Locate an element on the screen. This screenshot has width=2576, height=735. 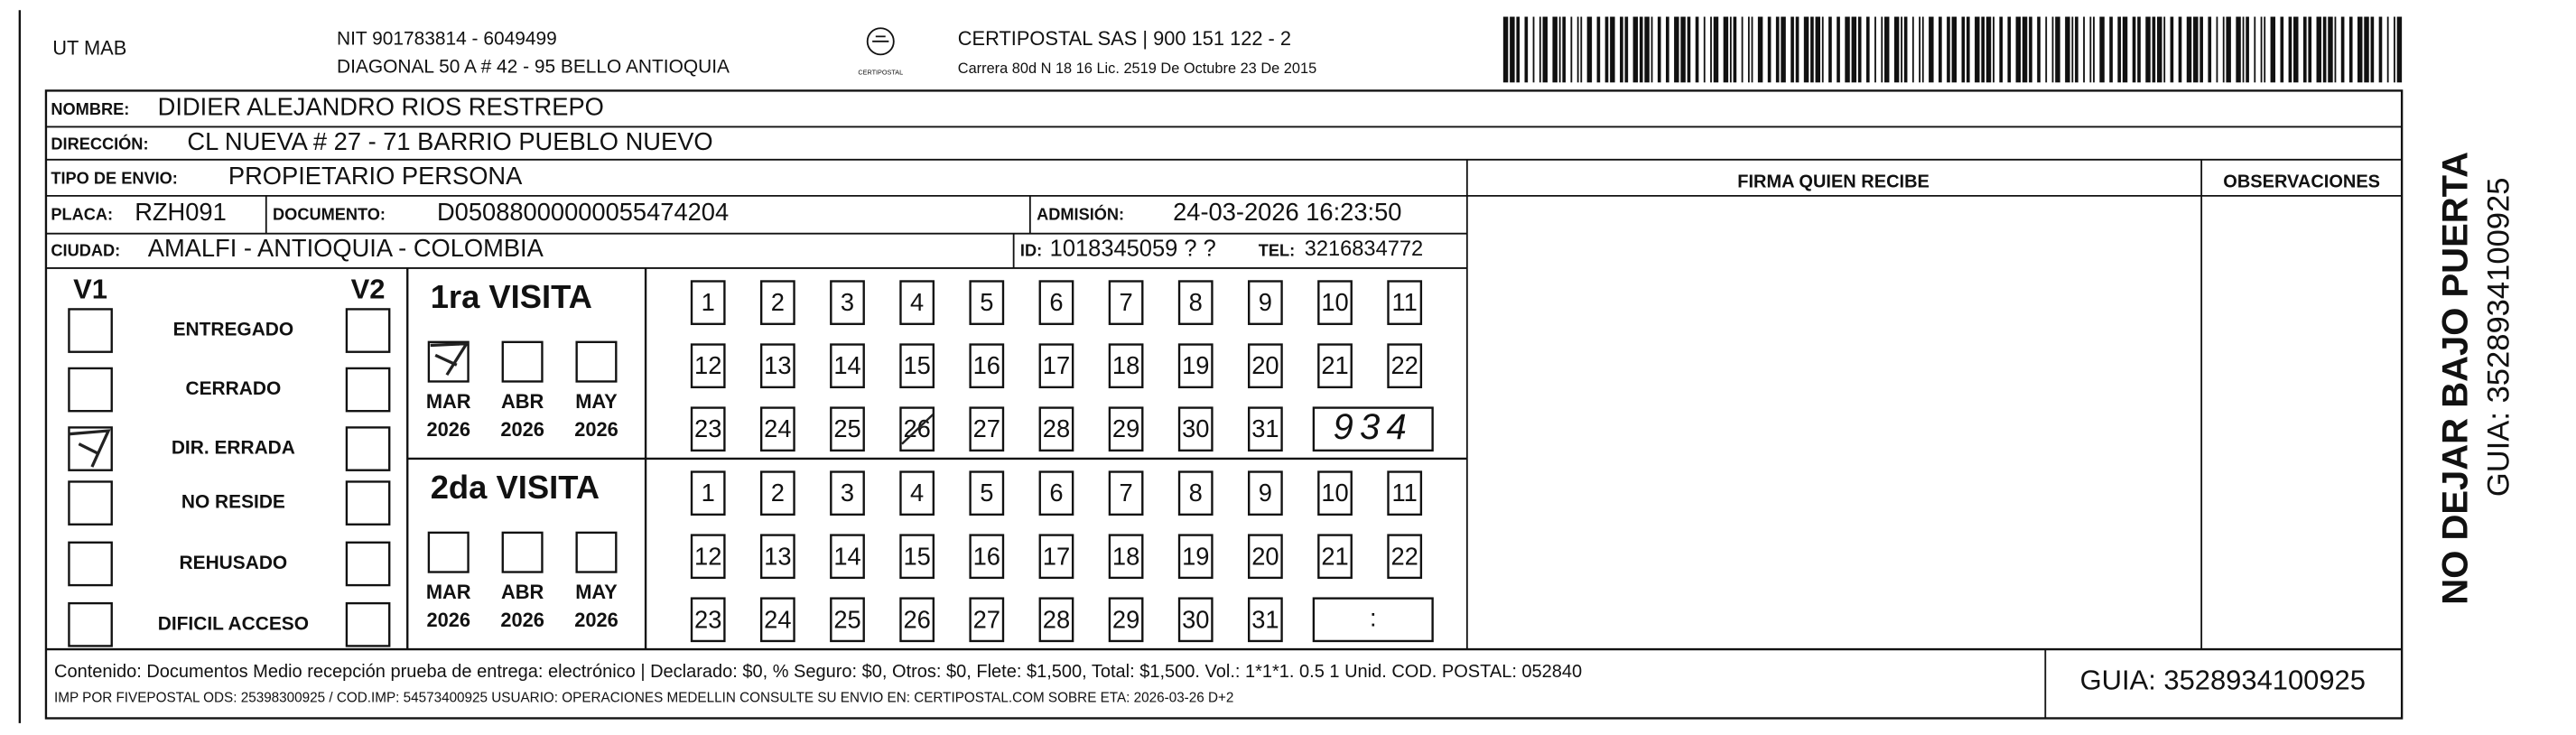
day: 14 is located at coordinates (846, 556).